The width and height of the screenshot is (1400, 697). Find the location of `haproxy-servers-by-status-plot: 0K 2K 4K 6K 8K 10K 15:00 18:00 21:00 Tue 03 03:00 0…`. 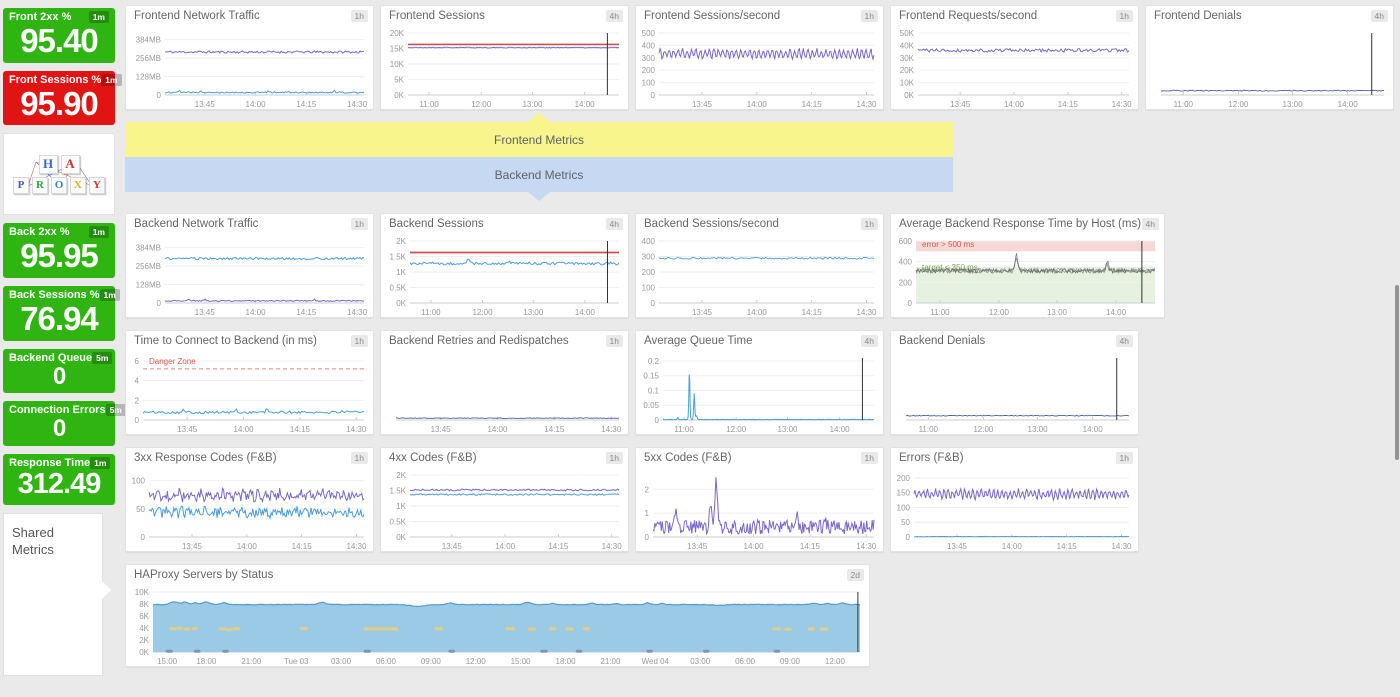

haproxy-servers-by-status-plot: 0K 2K 4K 6K 8K 10K 15:00 18:00 21:00 Tue 03 03:00 0… is located at coordinates (497, 626).